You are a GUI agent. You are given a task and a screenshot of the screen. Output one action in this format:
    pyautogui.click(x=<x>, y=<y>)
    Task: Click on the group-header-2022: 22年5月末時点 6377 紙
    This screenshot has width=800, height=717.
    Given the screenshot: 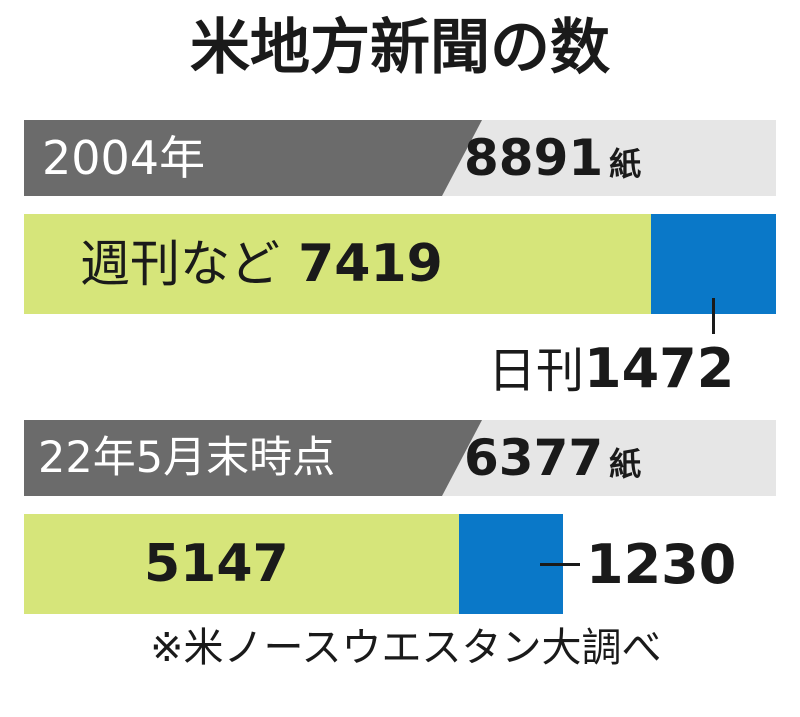 What is the action you would take?
    pyautogui.click(x=400, y=458)
    